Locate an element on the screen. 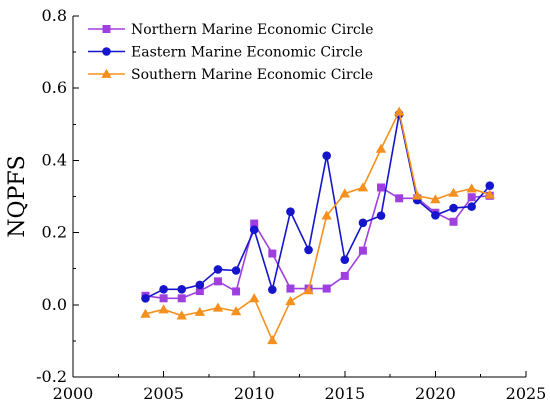  legend-item-southern: Southern Marine Economic Circle is located at coordinates (230, 75).